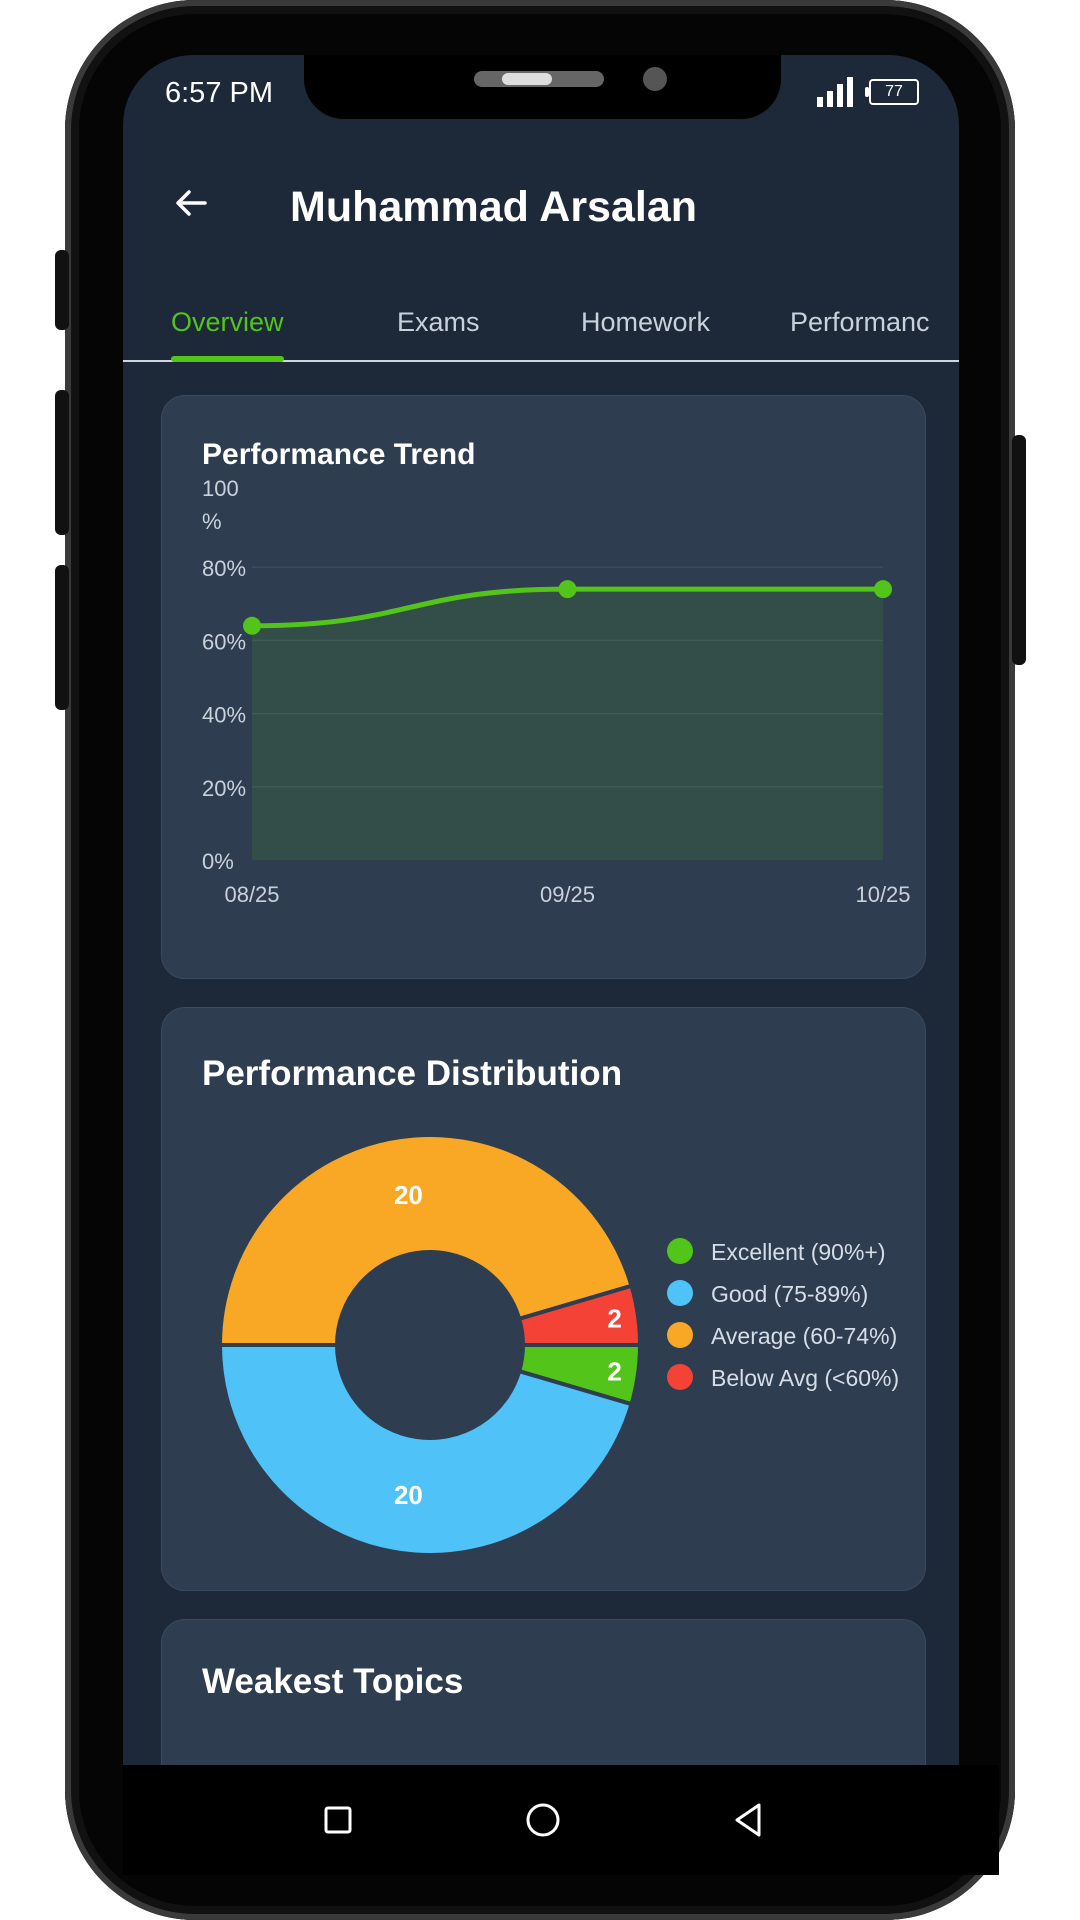  Describe the element at coordinates (567, 894) in the screenshot. I see `x-tick-label: 09/25` at that location.